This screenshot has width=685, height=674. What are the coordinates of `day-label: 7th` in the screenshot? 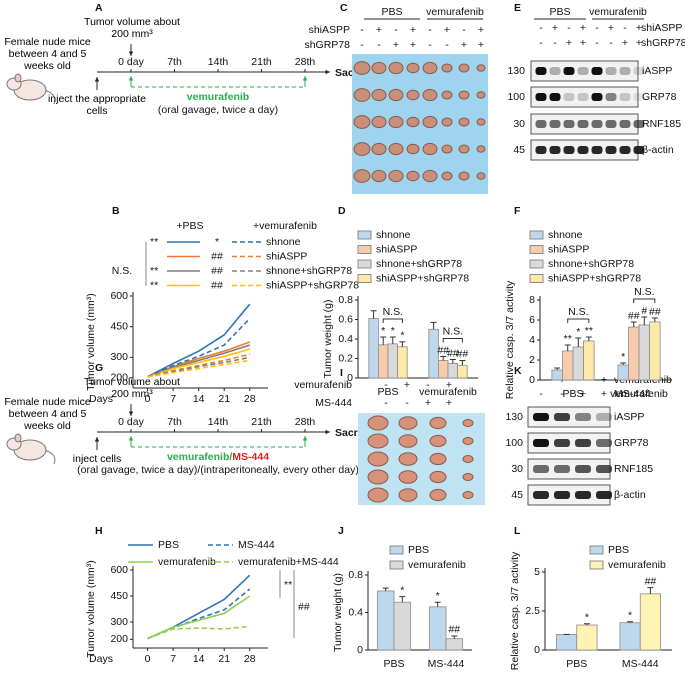 It's located at (174, 422).